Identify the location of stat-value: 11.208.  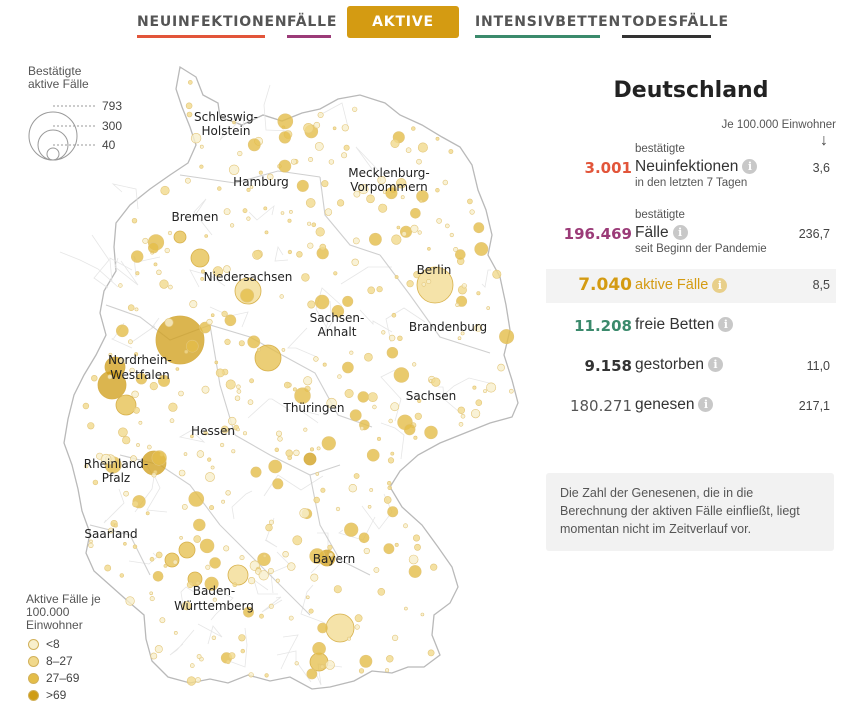
(603, 326).